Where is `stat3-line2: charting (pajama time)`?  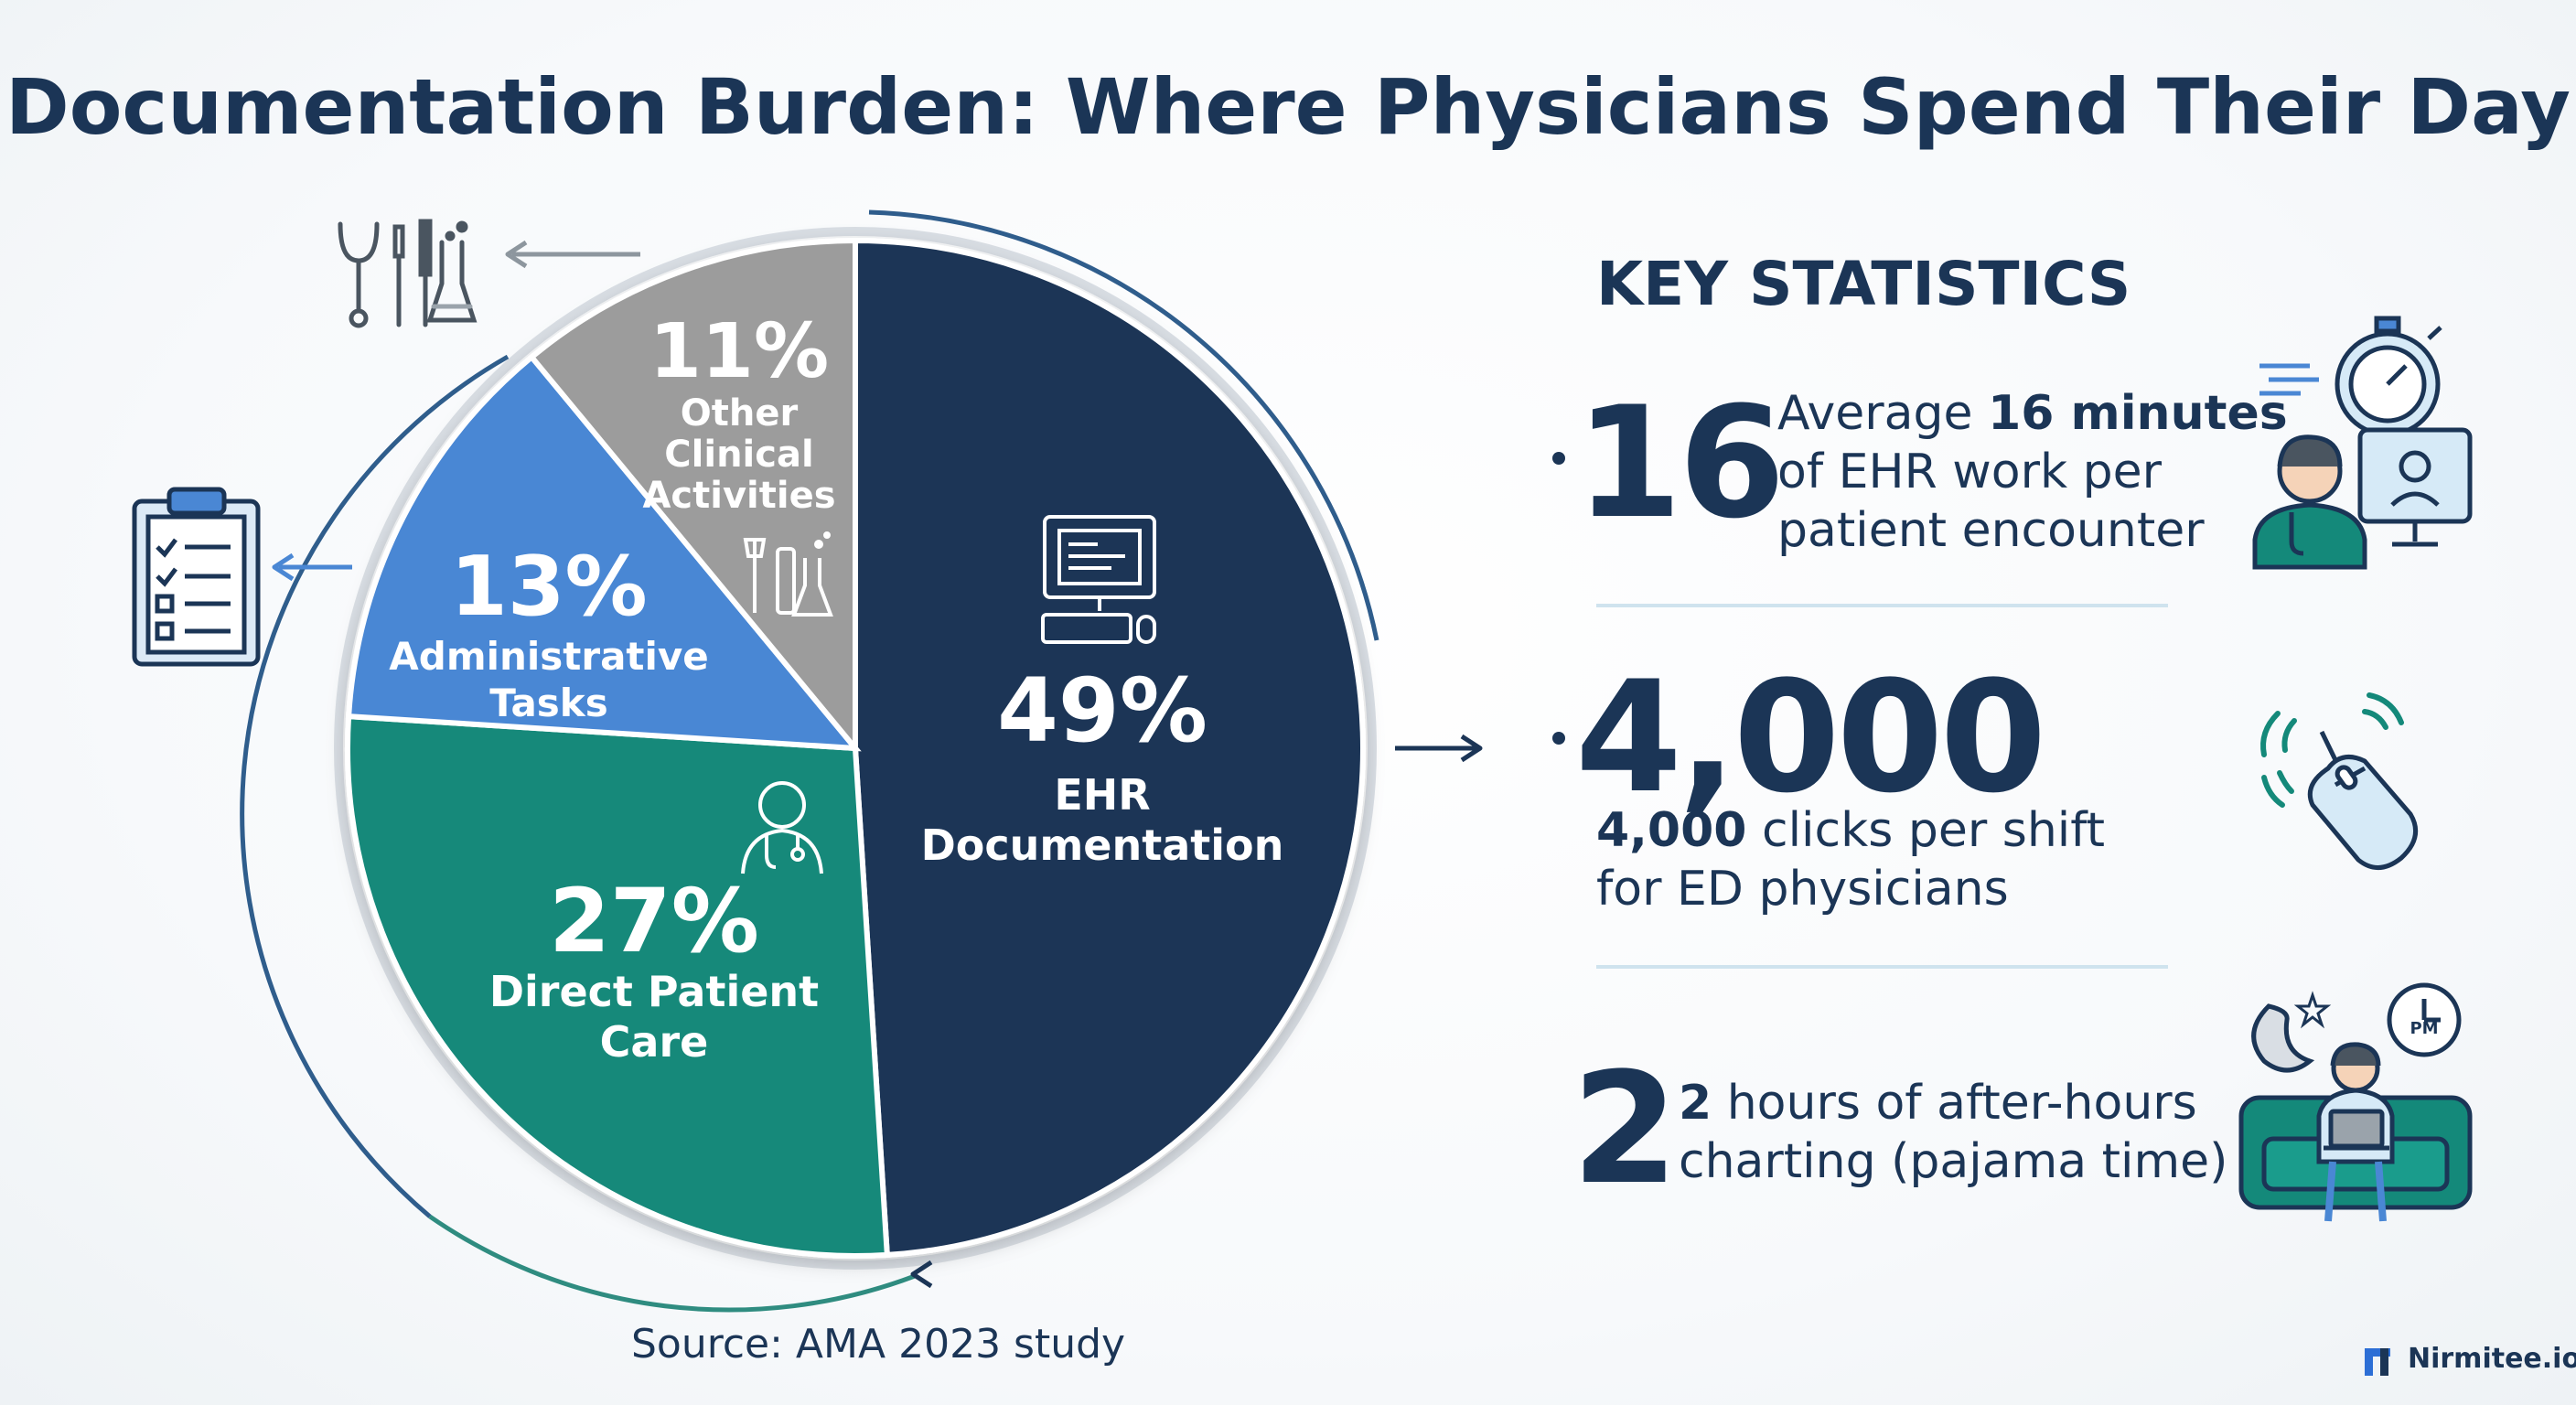 stat3-line2: charting (pajama time) is located at coordinates (1954, 1161).